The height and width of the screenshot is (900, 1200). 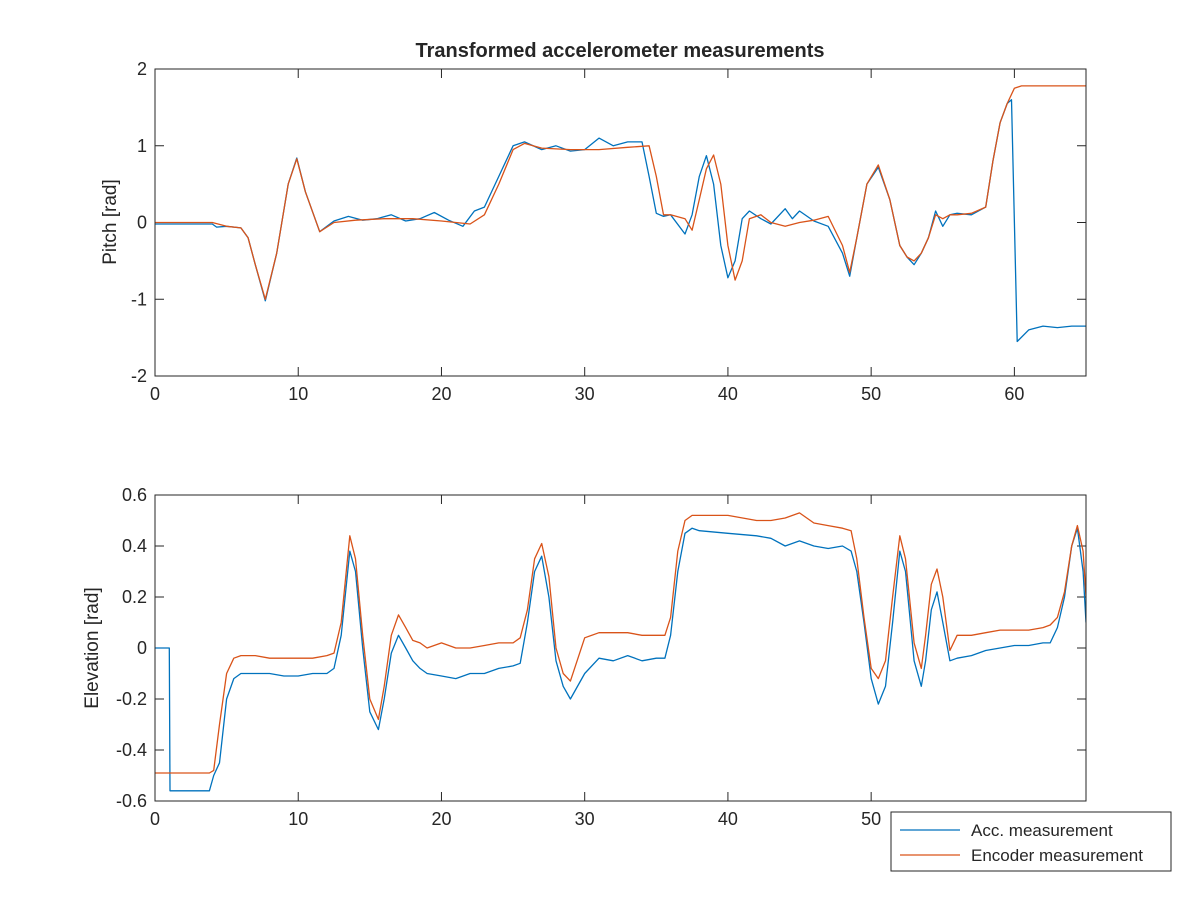 I want to click on x-tick-label: 60, so click(x=1014, y=394).